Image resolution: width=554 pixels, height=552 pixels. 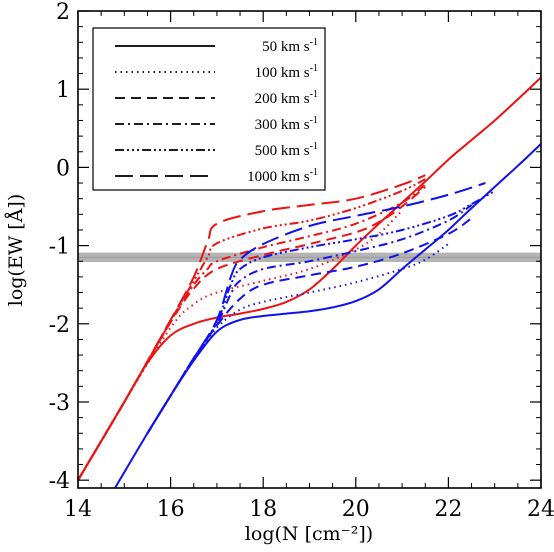 I want to click on legend-label: 500 km s-1, so click(x=286, y=150).